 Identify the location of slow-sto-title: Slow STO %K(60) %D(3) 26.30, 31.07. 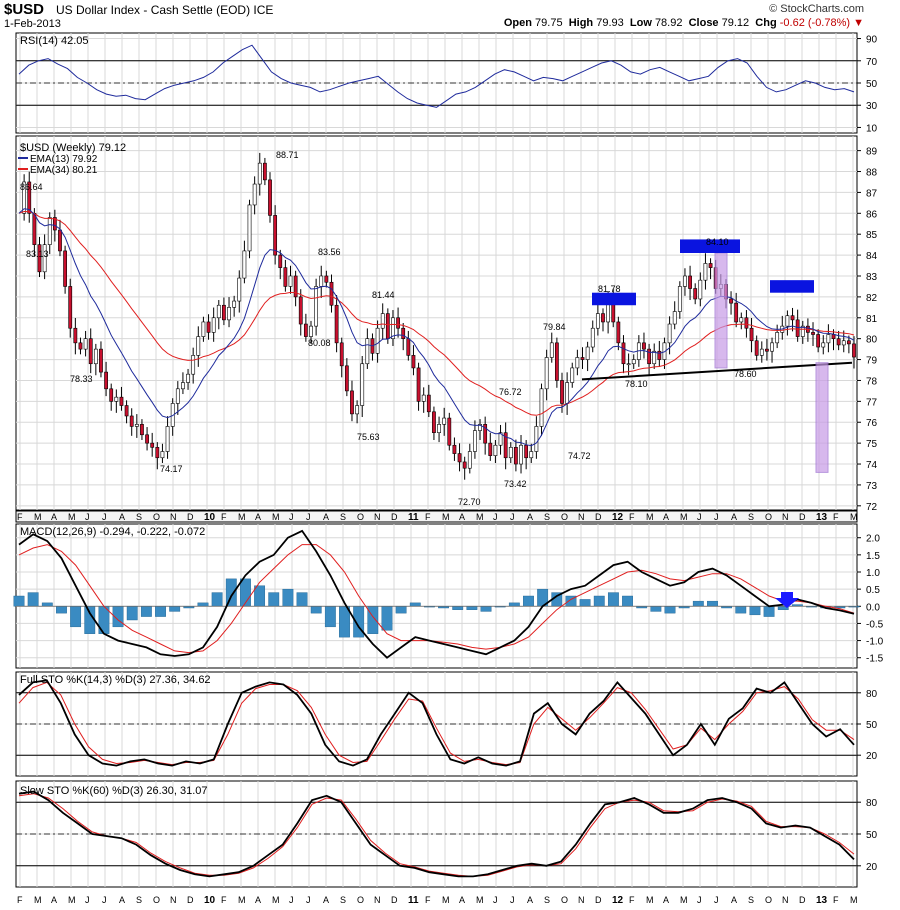
(114, 791).